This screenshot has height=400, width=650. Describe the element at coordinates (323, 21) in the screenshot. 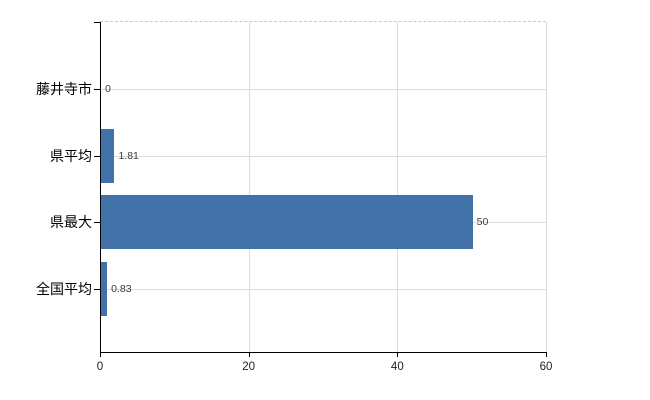

I see `plot-top-border` at that location.